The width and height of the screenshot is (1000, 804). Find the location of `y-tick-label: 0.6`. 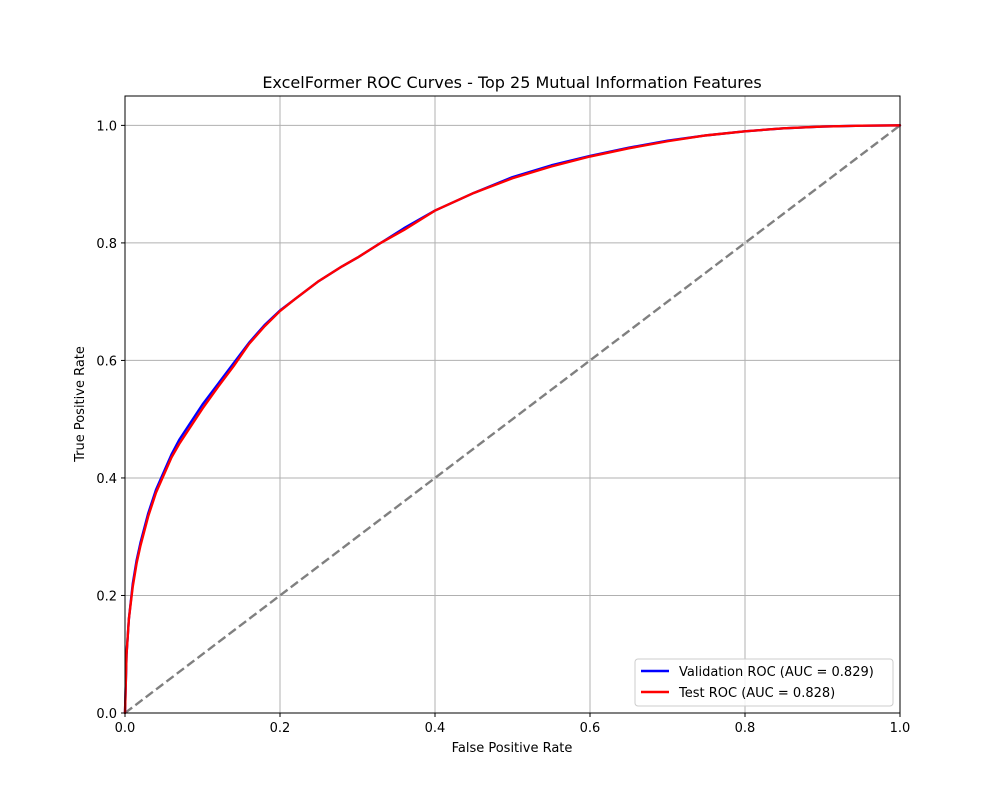

y-tick-label: 0.6 is located at coordinates (106, 361).